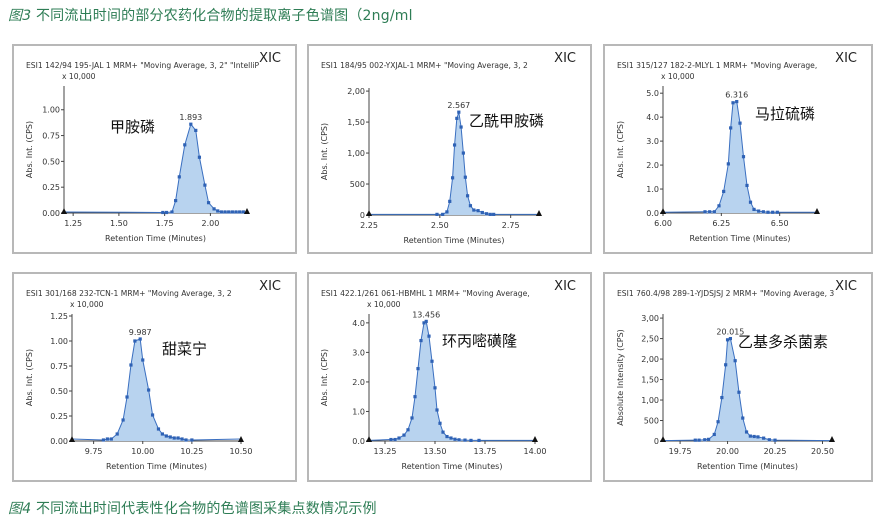 The image size is (880, 523). I want to click on x-tick-label: 10.25, so click(191, 451).